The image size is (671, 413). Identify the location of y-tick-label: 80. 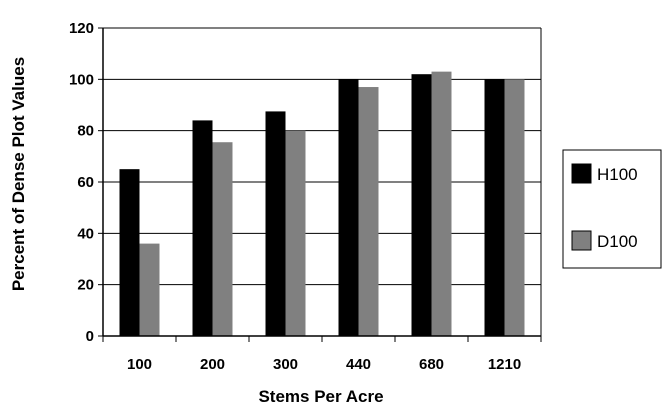
(85, 131).